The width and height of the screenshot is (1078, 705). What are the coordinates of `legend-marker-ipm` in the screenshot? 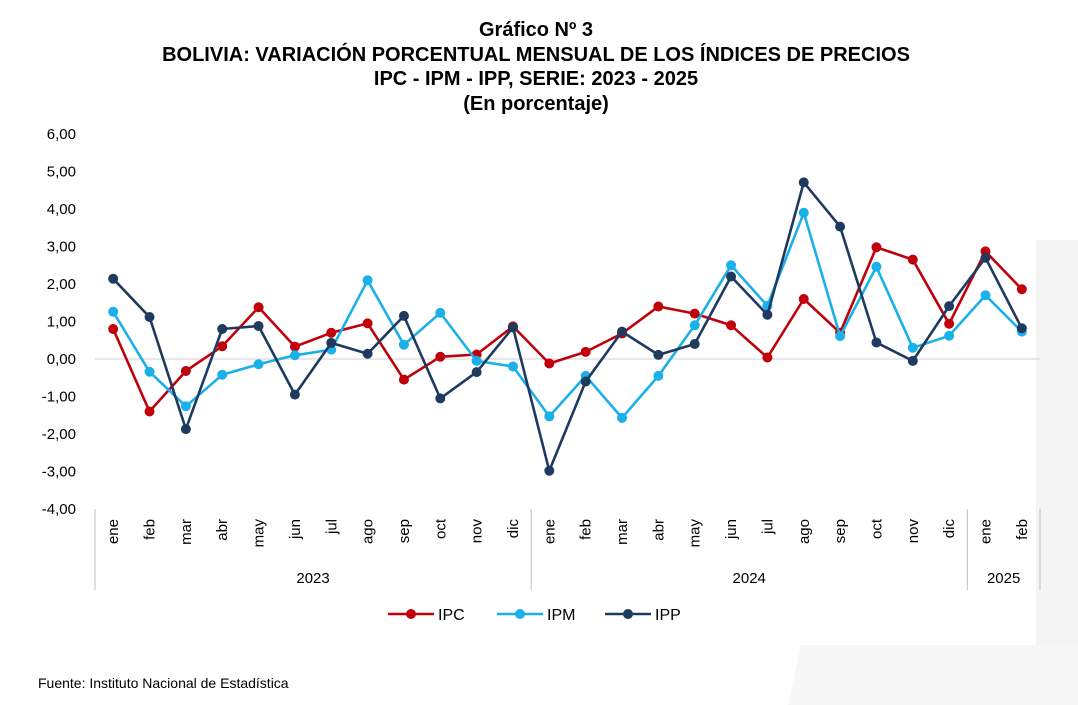 It's located at (520, 614).